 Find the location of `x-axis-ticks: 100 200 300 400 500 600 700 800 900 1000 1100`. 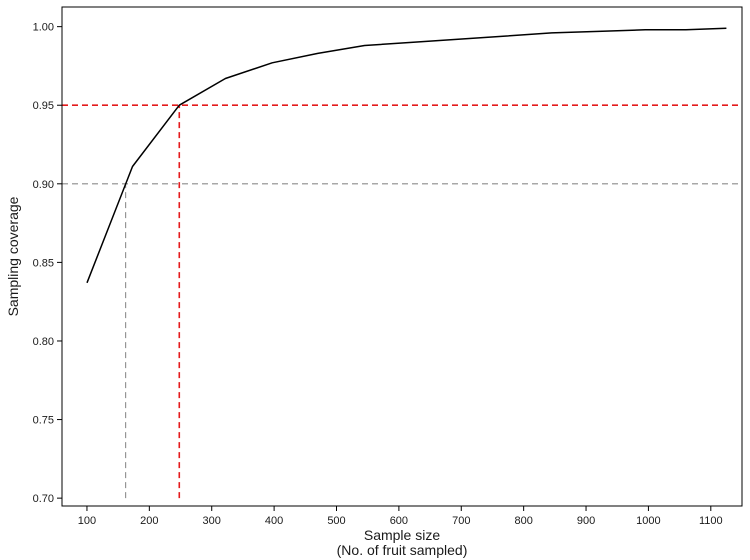

x-axis-ticks: 100 200 300 400 500 600 700 800 900 1000 1100 is located at coordinates (400, 516).